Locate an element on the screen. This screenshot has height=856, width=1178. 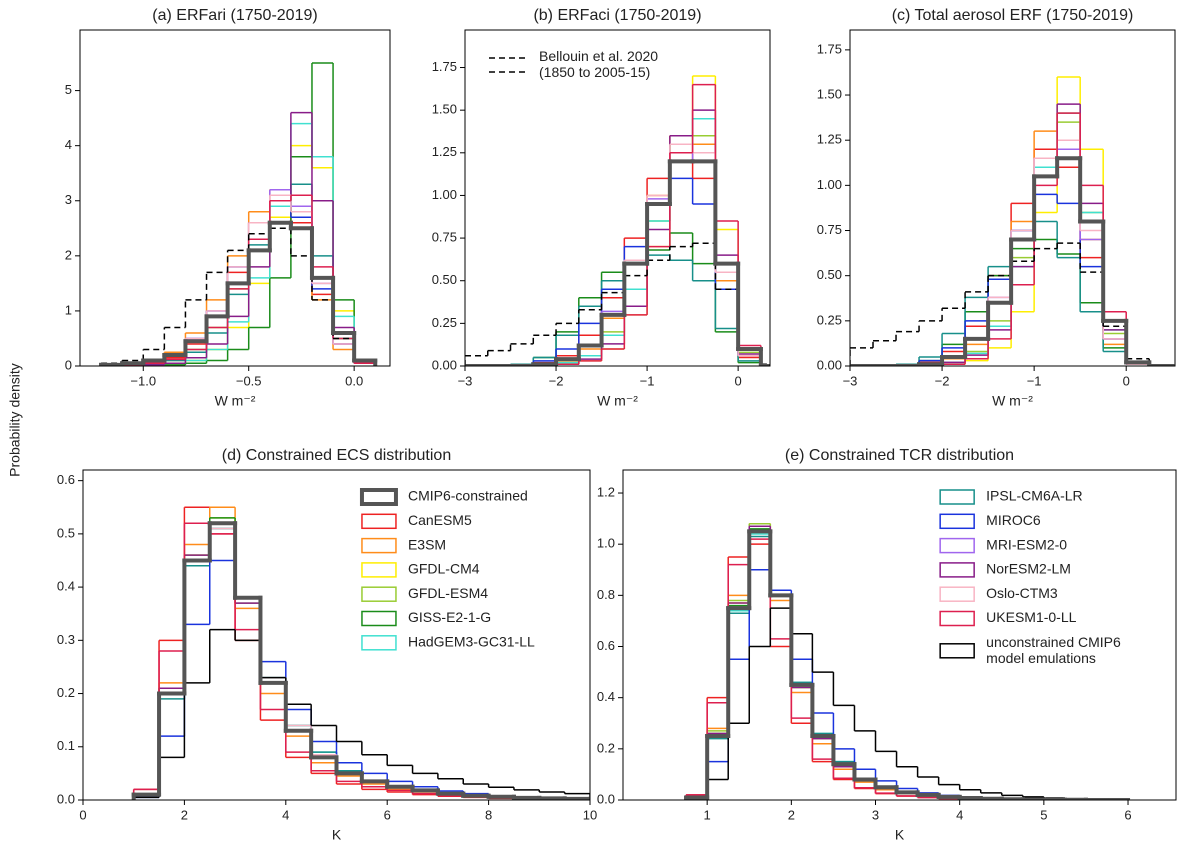
y-tick-label: 0.50 is located at coordinates (444, 279).